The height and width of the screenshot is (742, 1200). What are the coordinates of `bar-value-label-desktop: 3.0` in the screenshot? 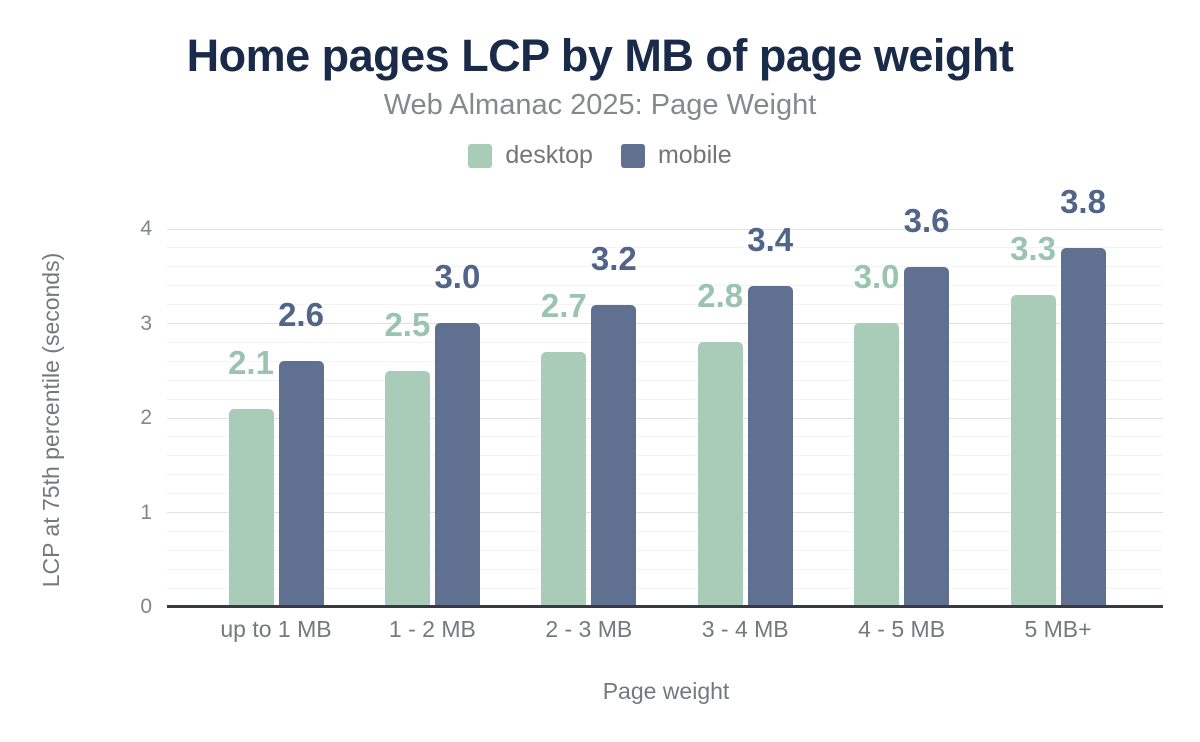 It's located at (876, 276).